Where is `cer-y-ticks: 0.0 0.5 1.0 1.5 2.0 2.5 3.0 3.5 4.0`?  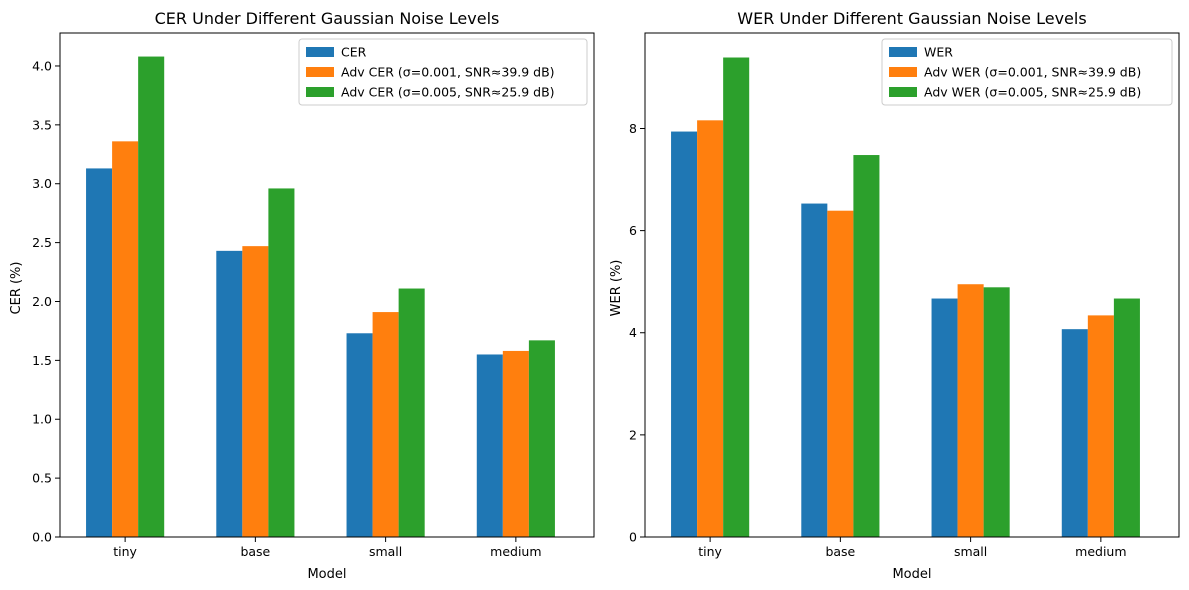 cer-y-ticks: 0.0 0.5 1.0 1.5 2.0 2.5 3.0 3.5 4.0 is located at coordinates (46, 301).